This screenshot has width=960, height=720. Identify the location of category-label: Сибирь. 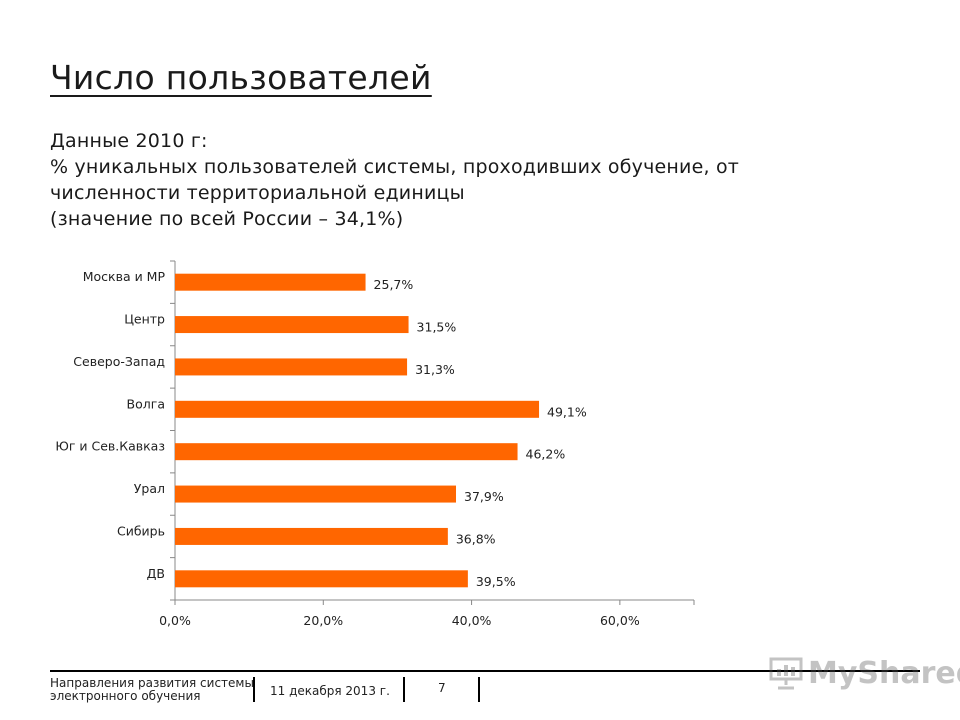
(141, 530).